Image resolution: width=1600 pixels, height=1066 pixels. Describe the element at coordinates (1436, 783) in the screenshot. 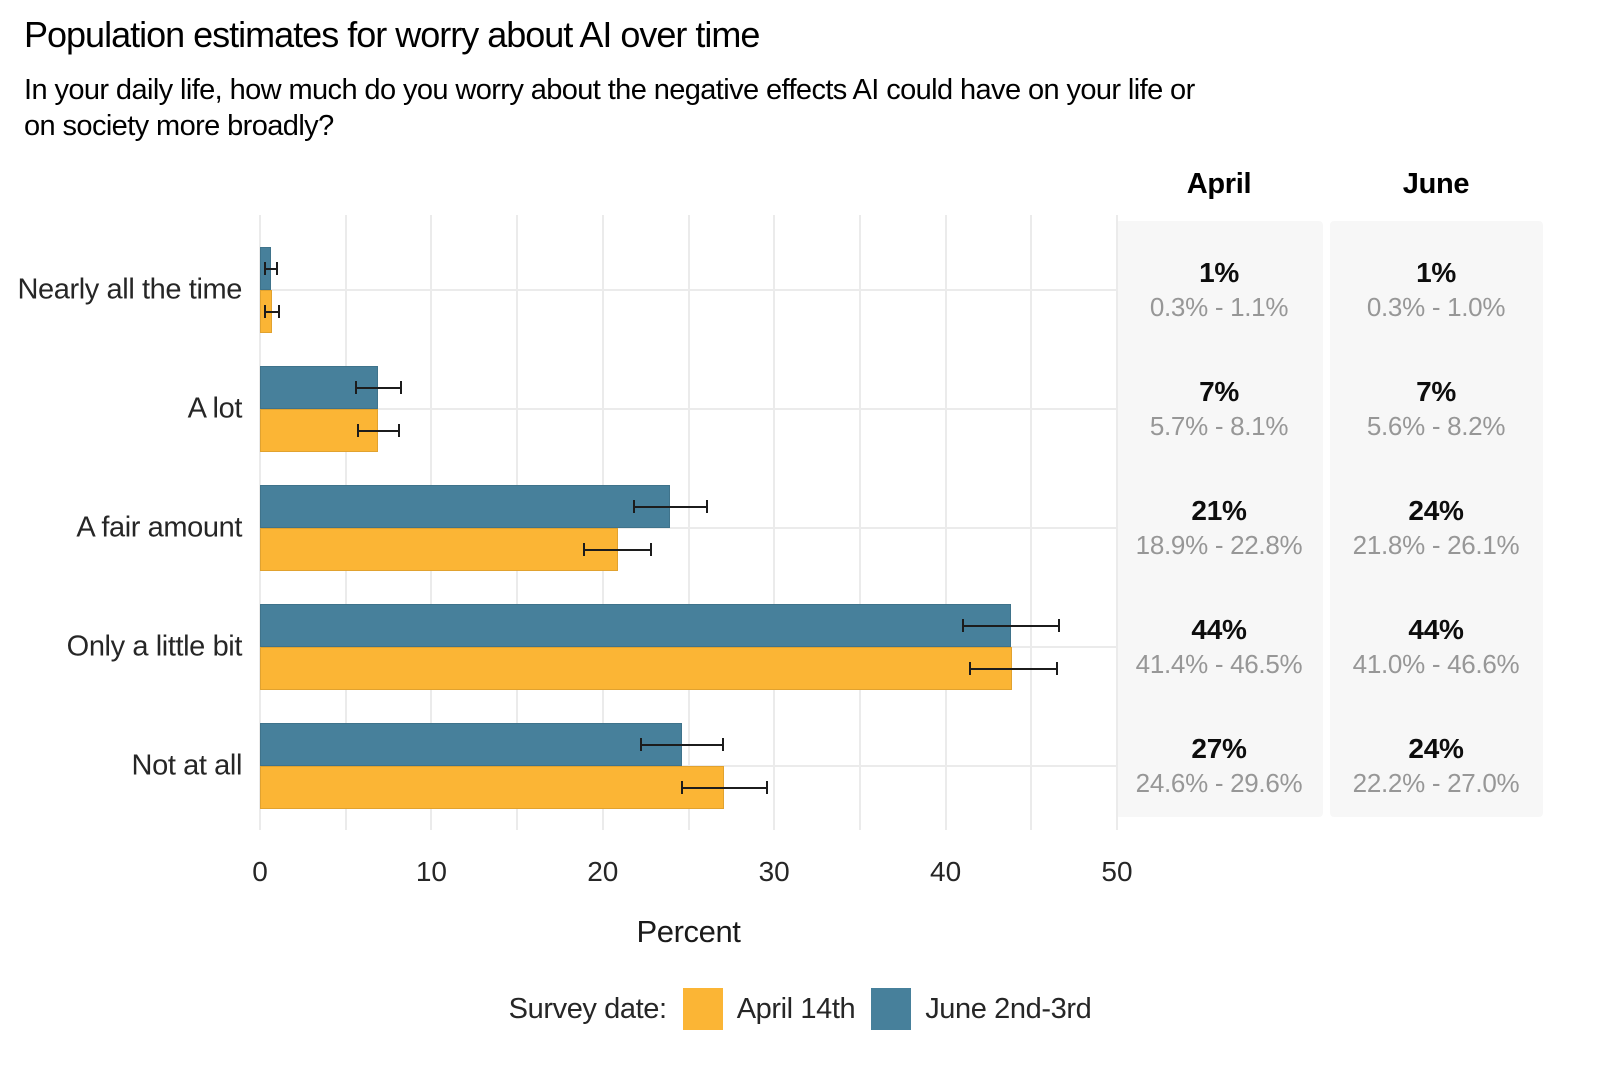

I see `table-cell-ci: 22.2% - 27.0%` at that location.